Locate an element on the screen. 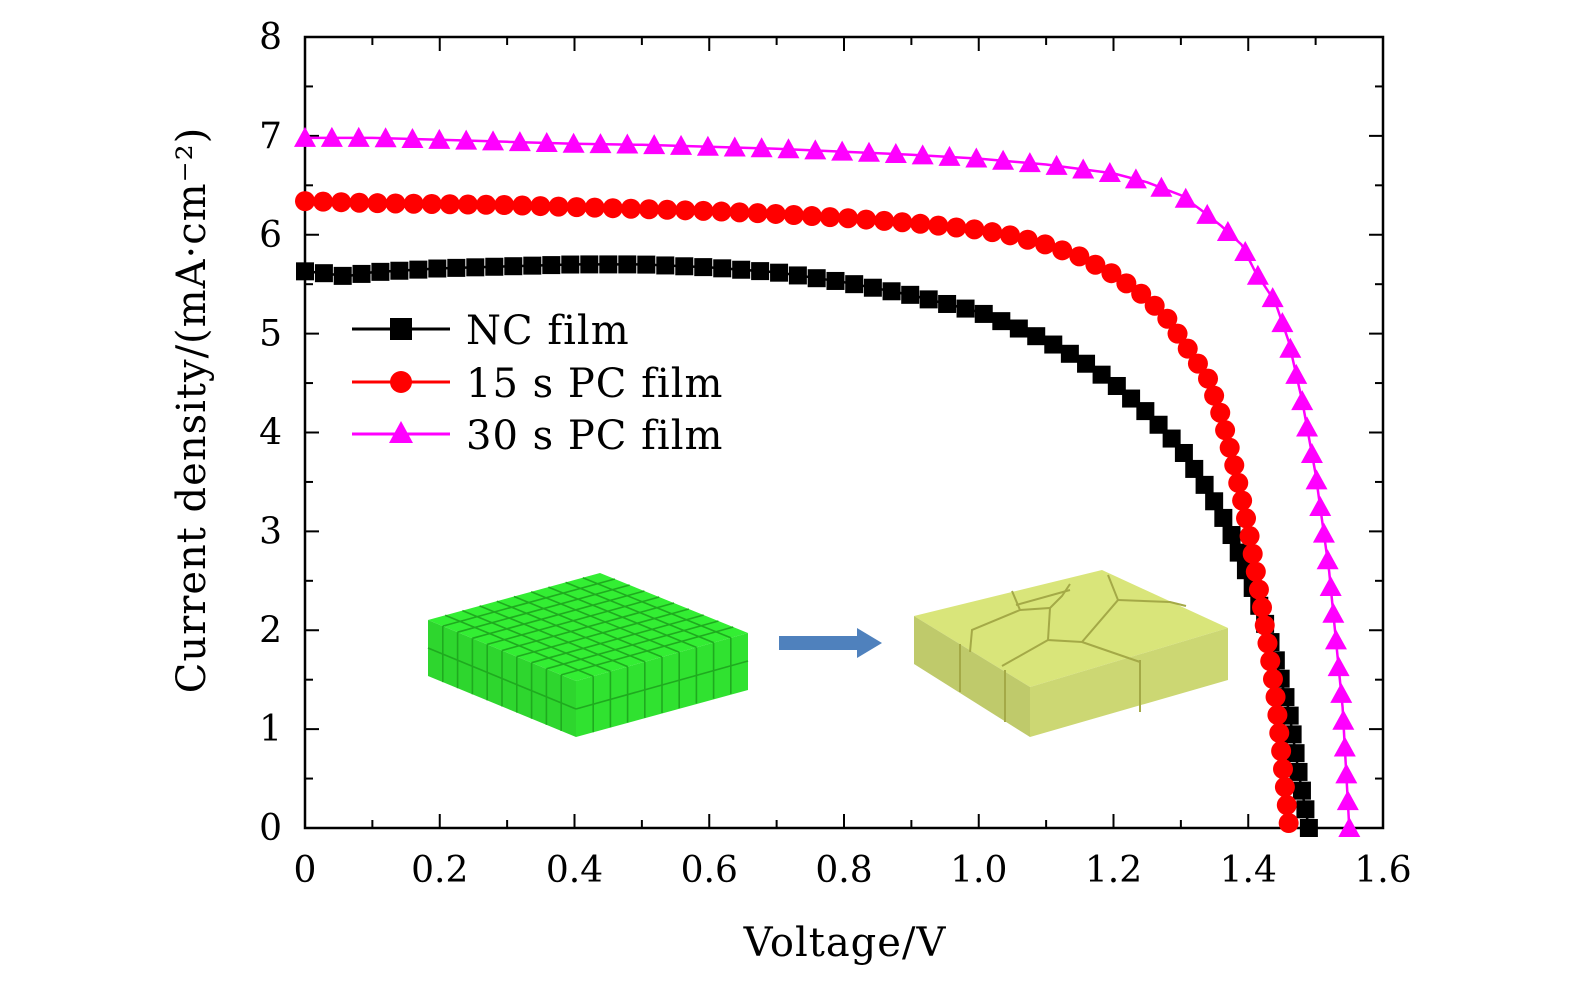 This screenshot has width=1575, height=984. legend: NC film 15 s PC film 30 s PC film is located at coordinates (537, 383).